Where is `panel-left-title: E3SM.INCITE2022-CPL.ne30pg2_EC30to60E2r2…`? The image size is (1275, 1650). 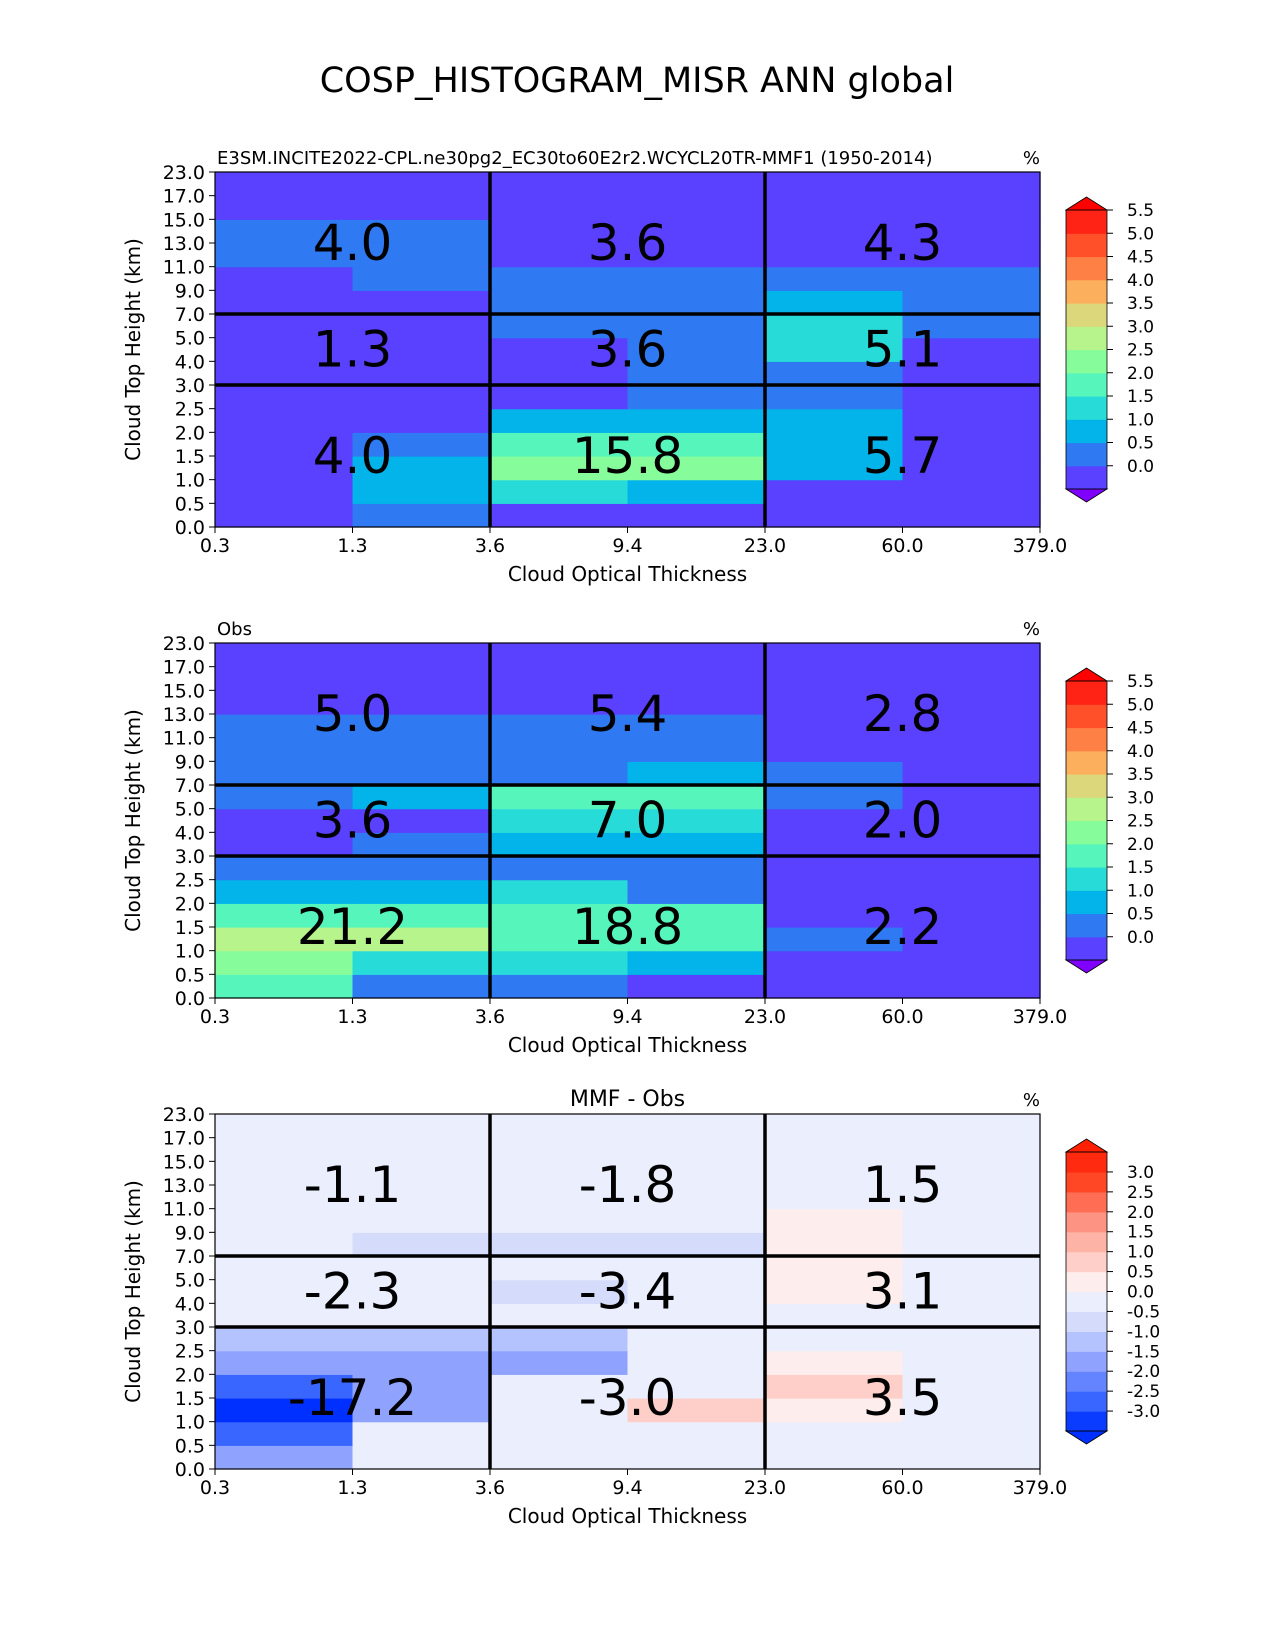 panel-left-title: E3SM.INCITE2022-CPL.ne30pg2_EC30to60E2r2… is located at coordinates (574, 158).